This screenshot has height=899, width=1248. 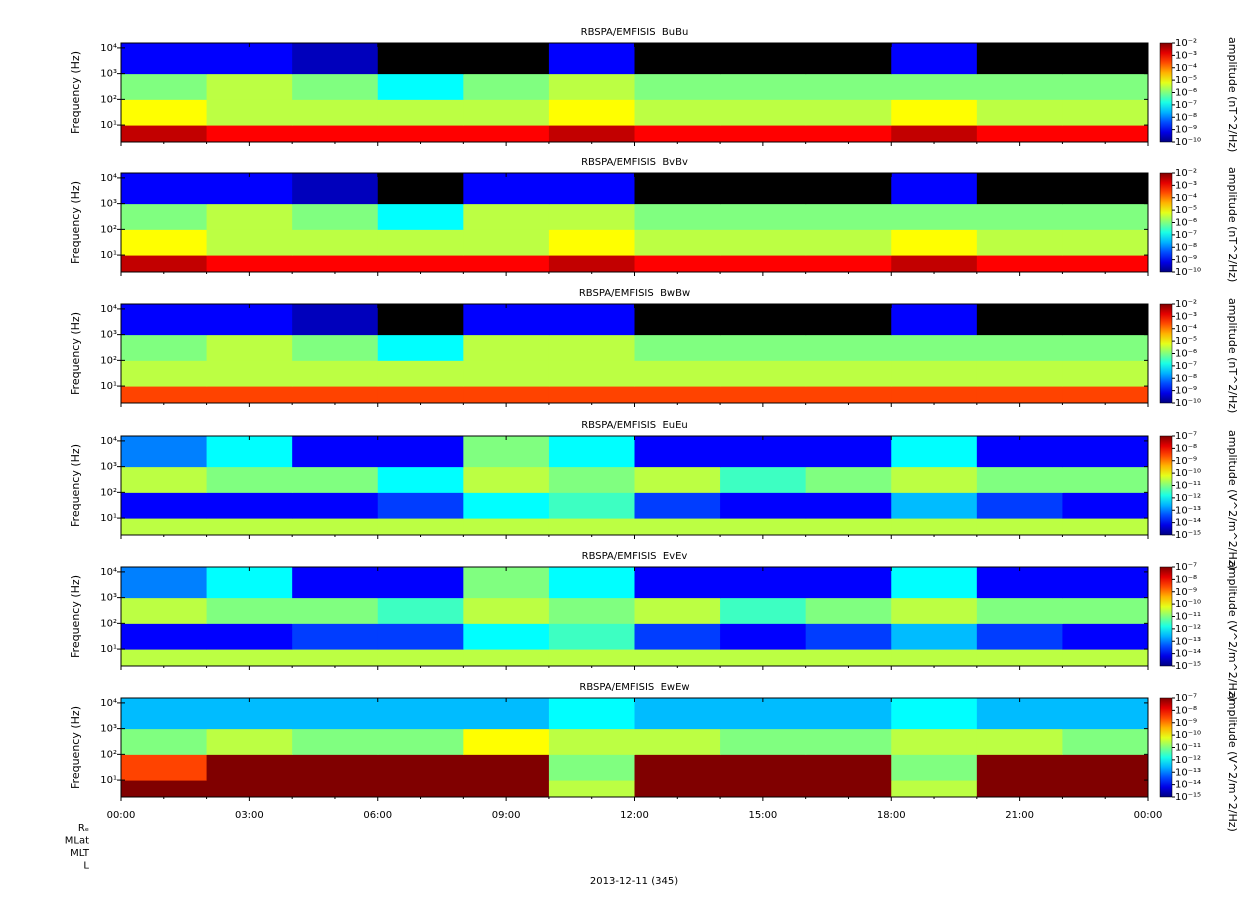 I want to click on x-tick-label: 06:00, so click(x=377, y=815).